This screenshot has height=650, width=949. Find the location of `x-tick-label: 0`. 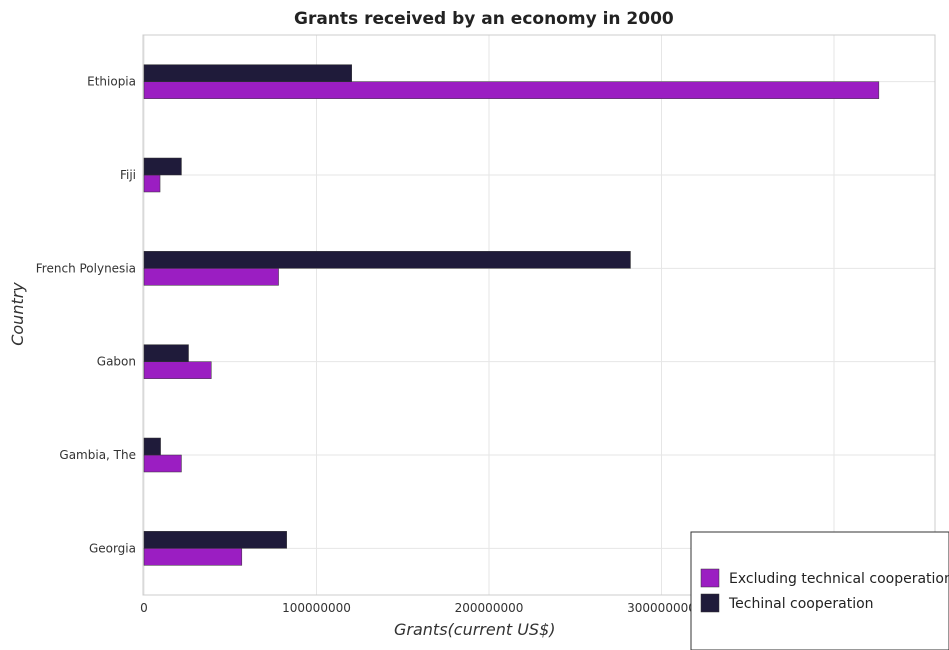

x-tick-label: 0 is located at coordinates (144, 608).